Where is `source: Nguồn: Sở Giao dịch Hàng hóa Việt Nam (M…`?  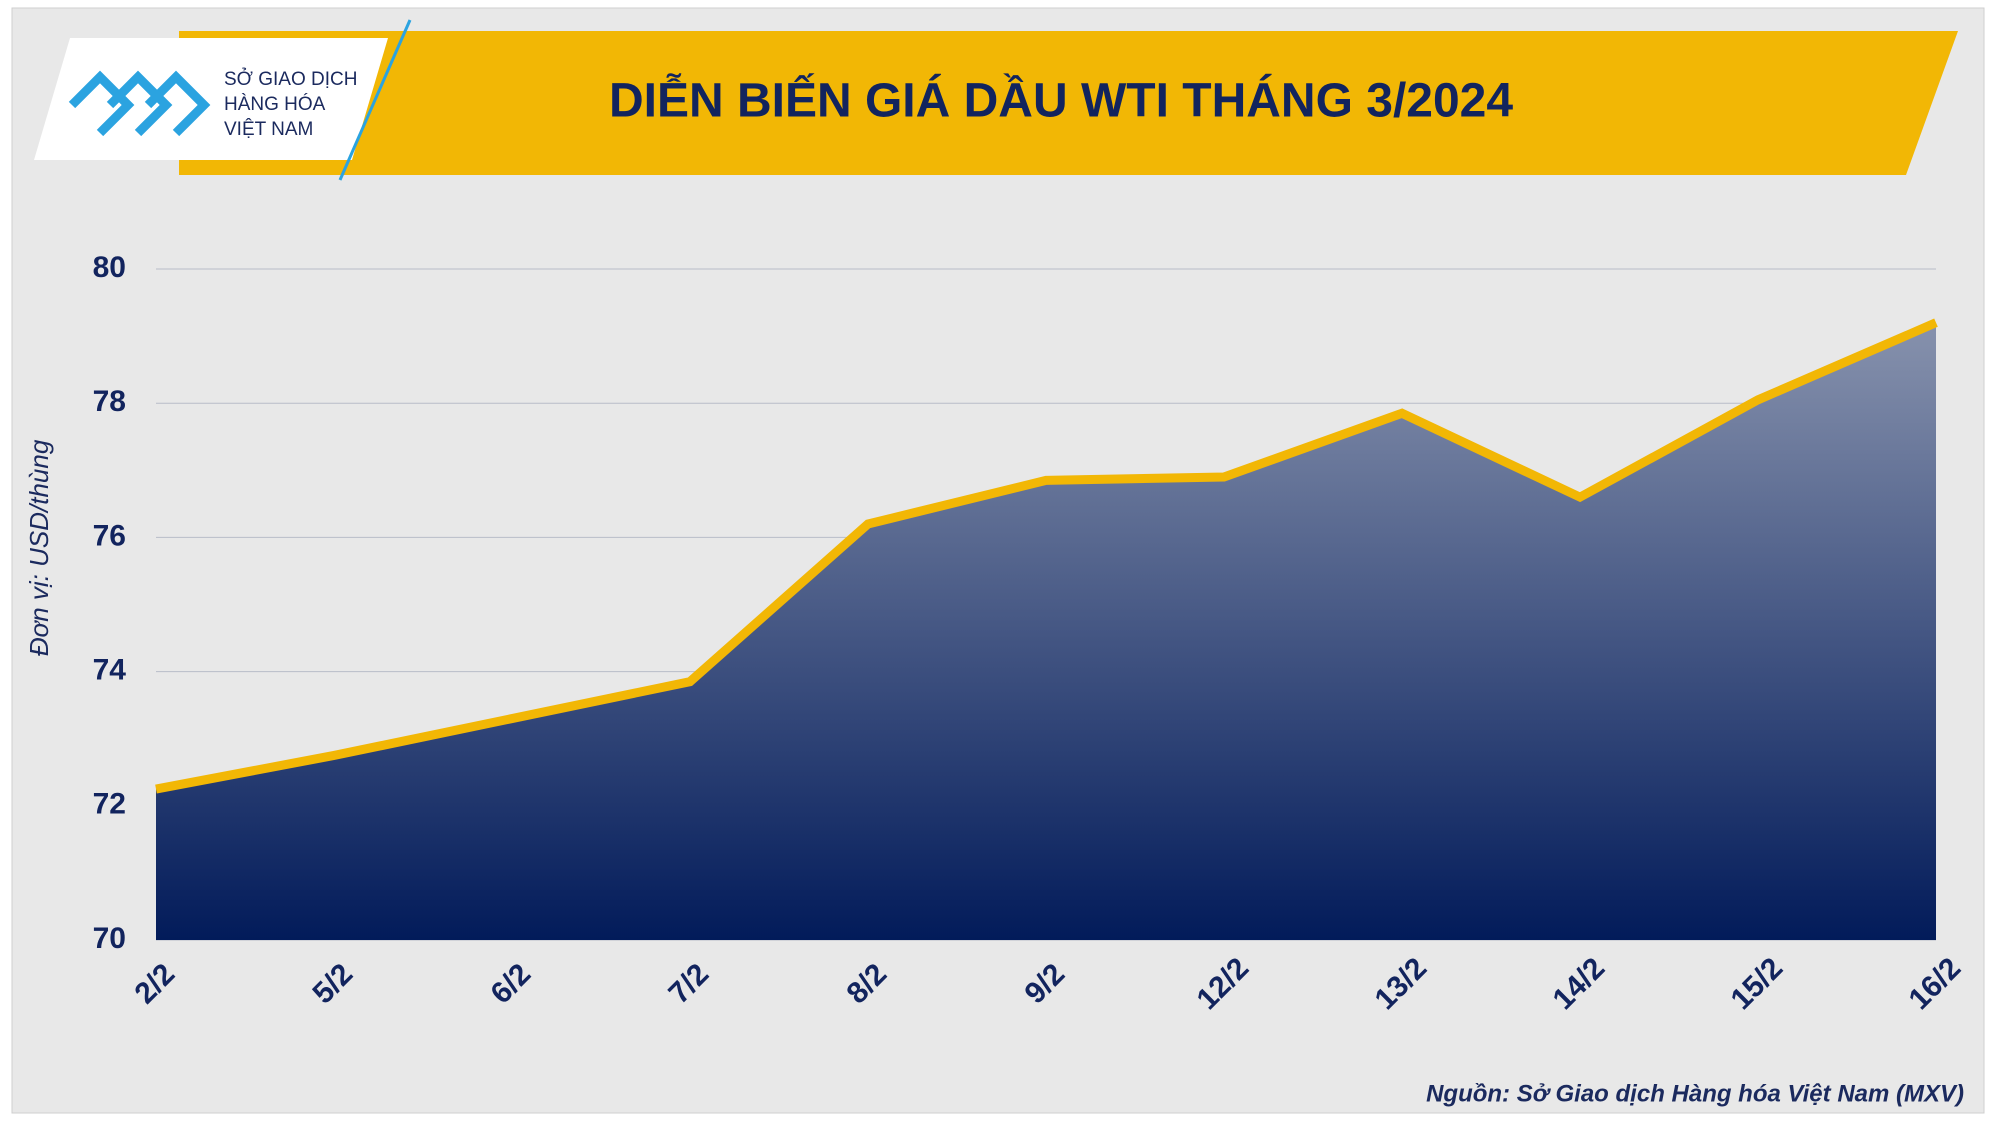 source: Nguồn: Sở Giao dịch Hàng hóa Việt Nam (M… is located at coordinates (1695, 1093).